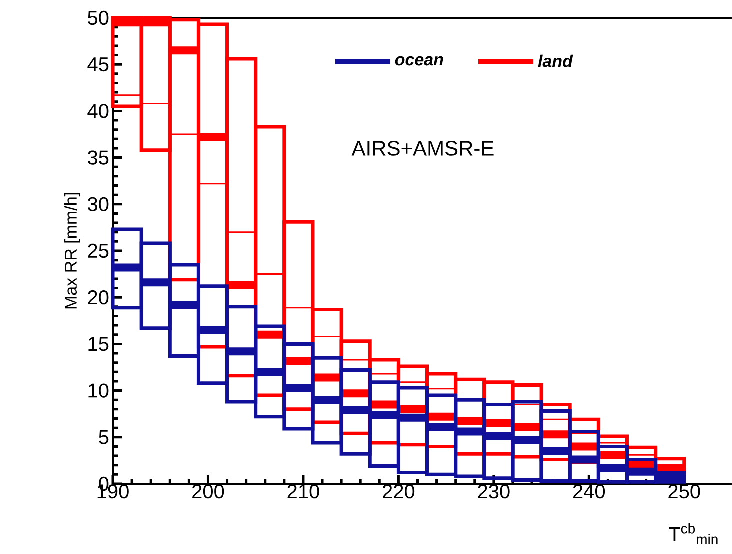 The height and width of the screenshot is (554, 732). Describe the element at coordinates (72, 251) in the screenshot. I see `y-axis-title: Max RR [mm/h]` at that location.